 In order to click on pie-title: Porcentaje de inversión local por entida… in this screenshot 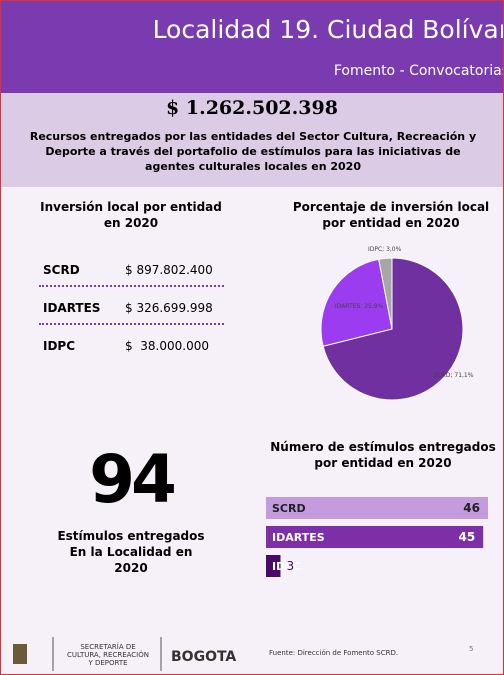, I will do `click(391, 215)`.